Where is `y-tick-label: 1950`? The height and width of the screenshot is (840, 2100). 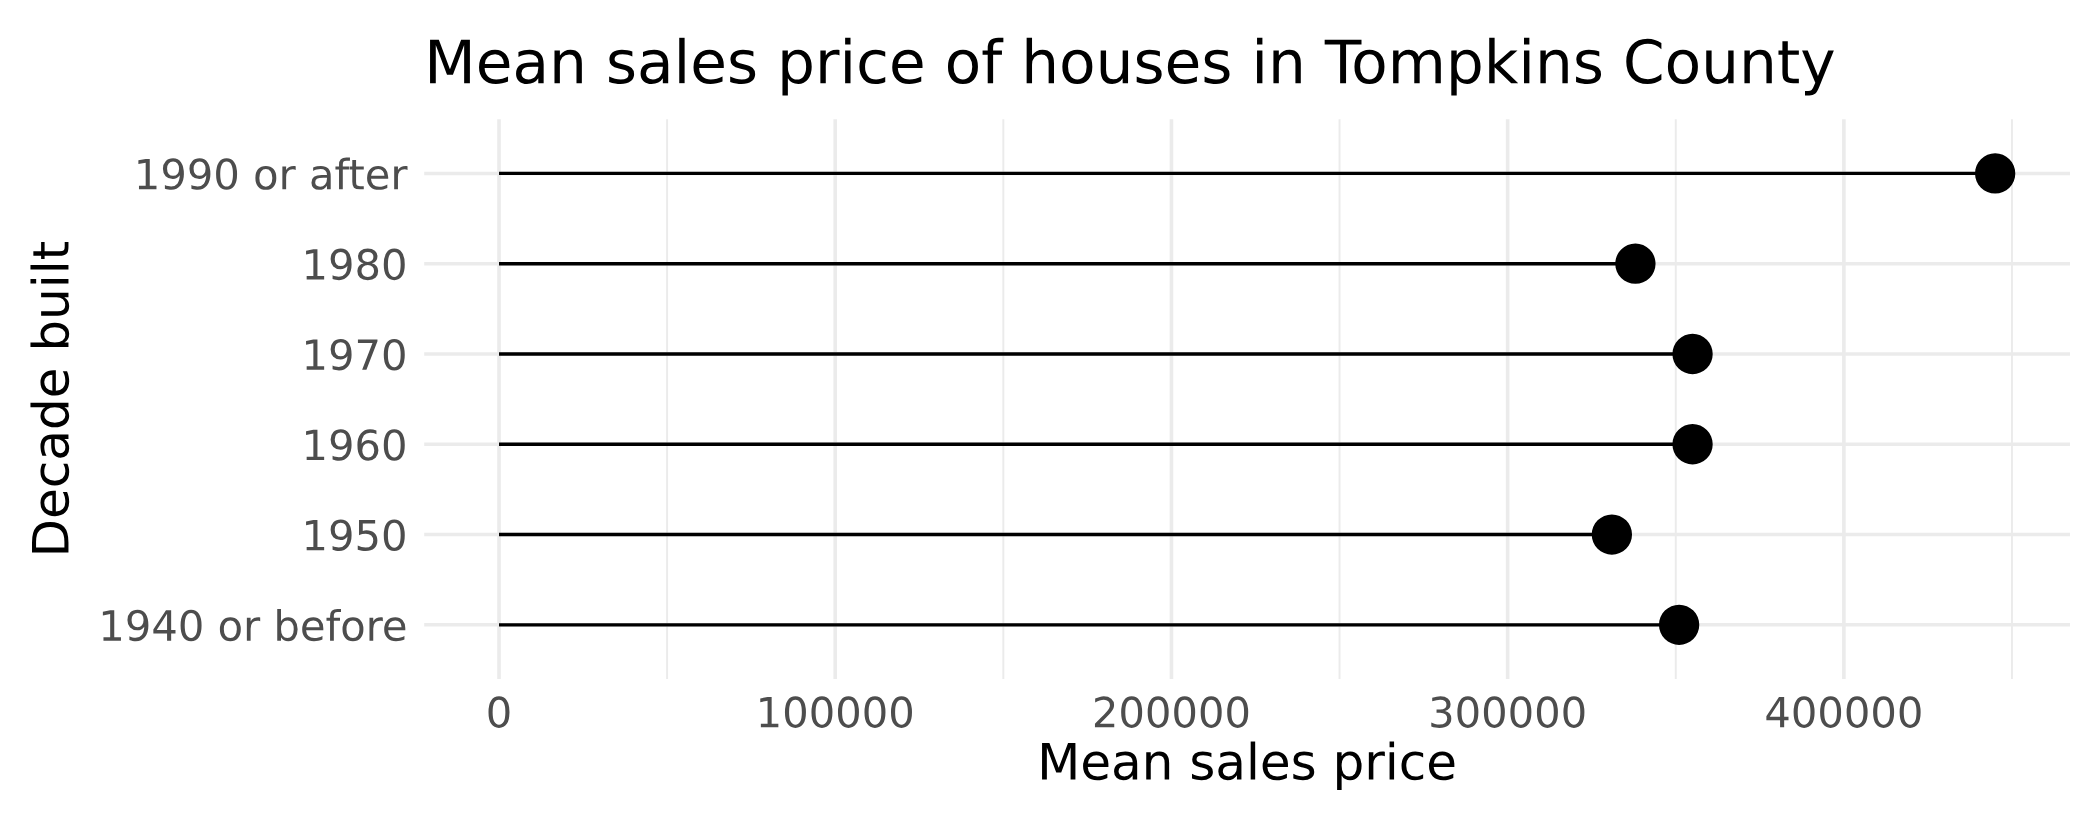 y-tick-label: 1950 is located at coordinates (355, 535).